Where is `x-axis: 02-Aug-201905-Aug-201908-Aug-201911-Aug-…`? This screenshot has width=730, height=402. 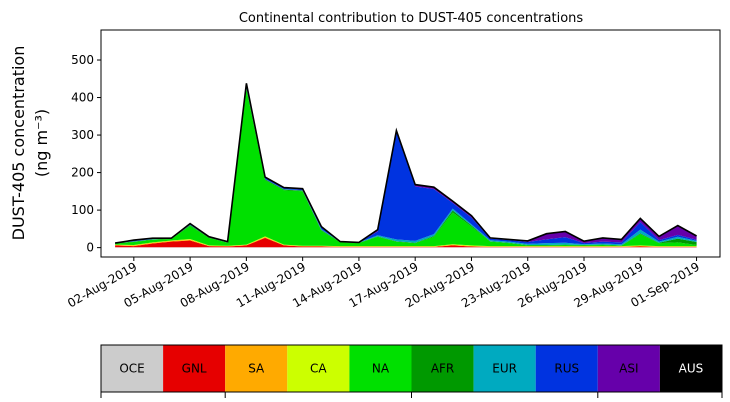
x-axis: 02-Aug-201905-Aug-201908-Aug-201911-Aug-… is located at coordinates (383, 283).